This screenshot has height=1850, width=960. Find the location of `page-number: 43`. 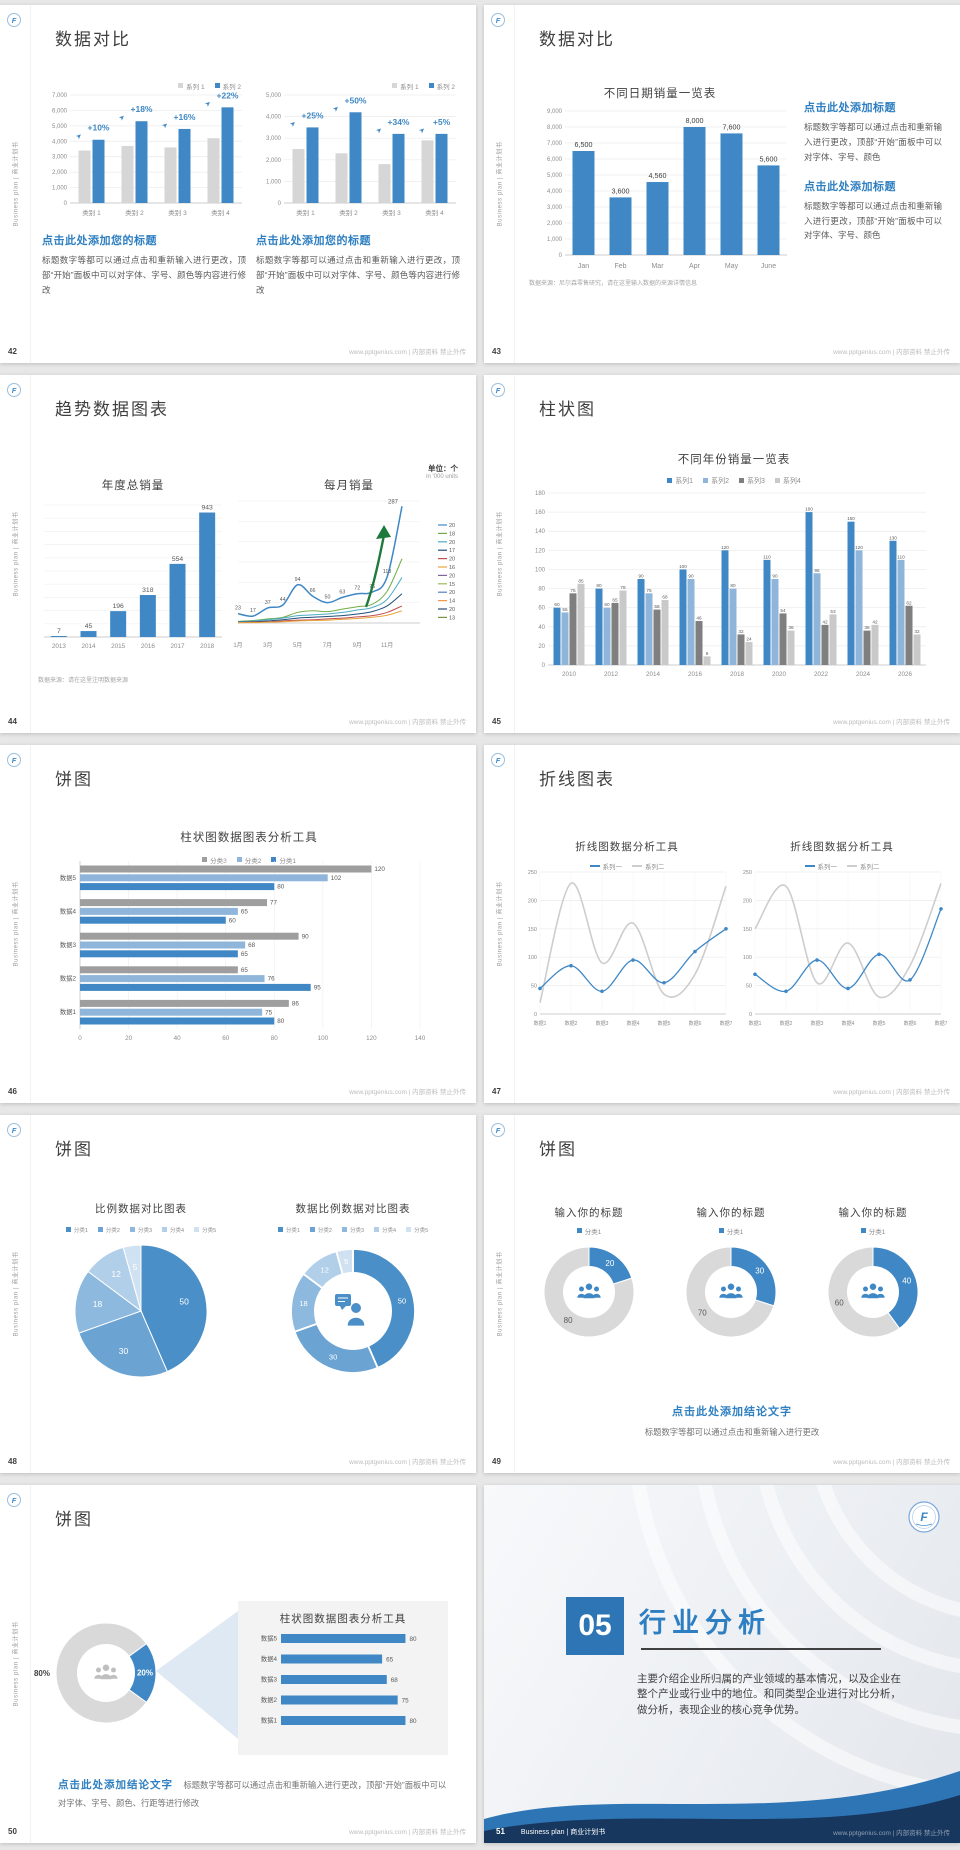

page-number: 43 is located at coordinates (496, 351).